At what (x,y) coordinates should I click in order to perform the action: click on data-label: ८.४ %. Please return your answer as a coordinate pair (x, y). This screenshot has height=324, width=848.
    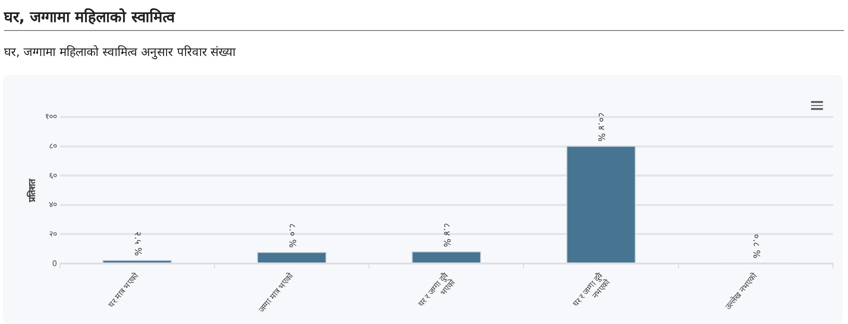
    Looking at the image, I should click on (446, 235).